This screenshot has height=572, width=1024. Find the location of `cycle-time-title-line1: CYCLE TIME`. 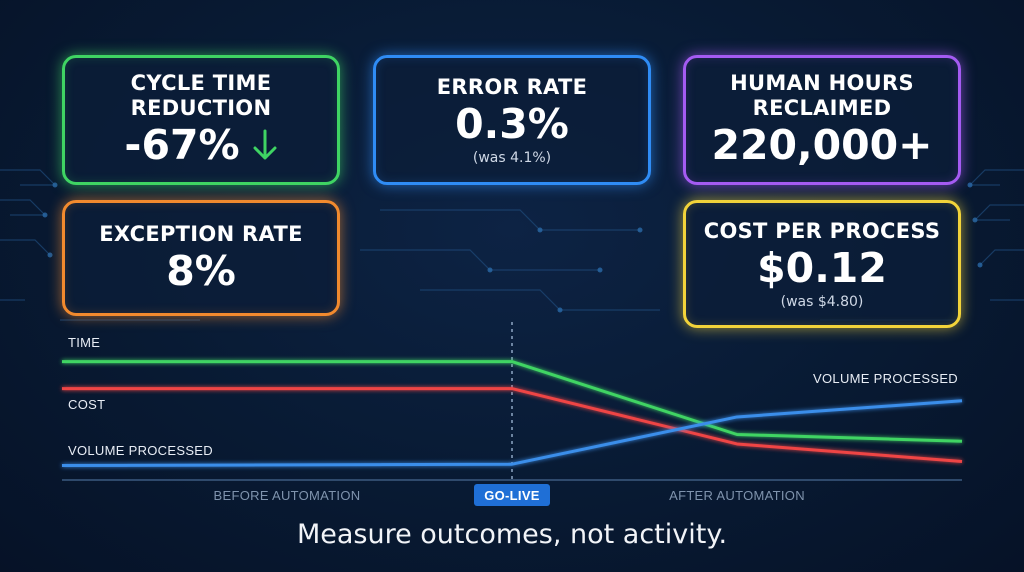

cycle-time-title-line1: CYCLE TIME is located at coordinates (201, 83).